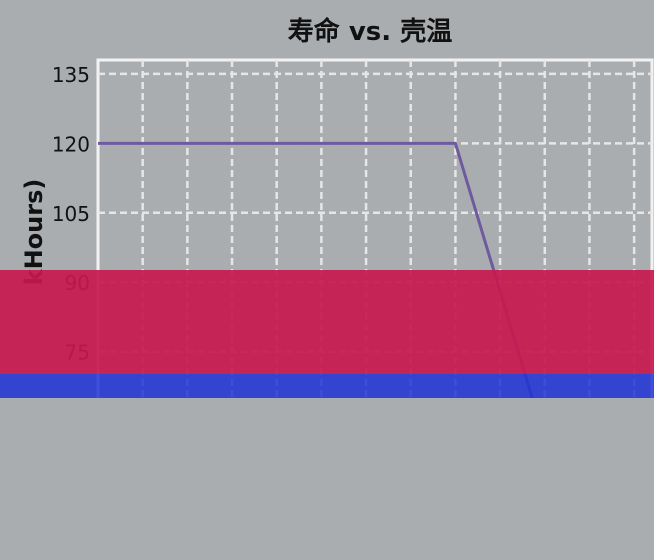 Image resolution: width=654 pixels, height=560 pixels. Describe the element at coordinates (71, 75) in the screenshot. I see `y-tick-label: 135` at that location.